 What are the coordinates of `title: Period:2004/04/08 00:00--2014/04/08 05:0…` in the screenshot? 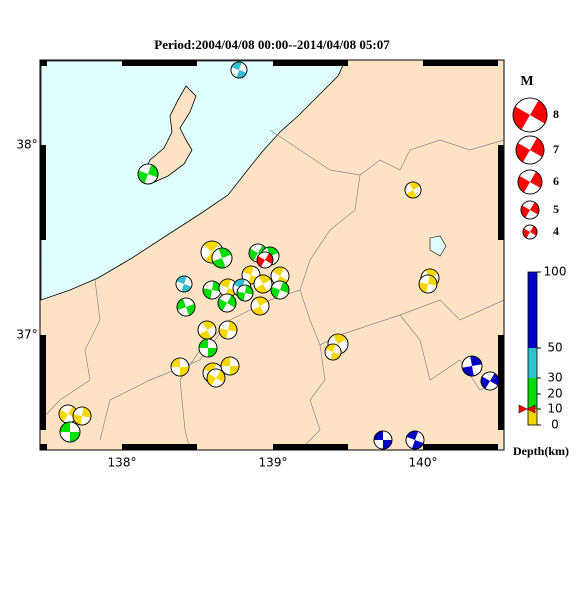 It's located at (272, 44).